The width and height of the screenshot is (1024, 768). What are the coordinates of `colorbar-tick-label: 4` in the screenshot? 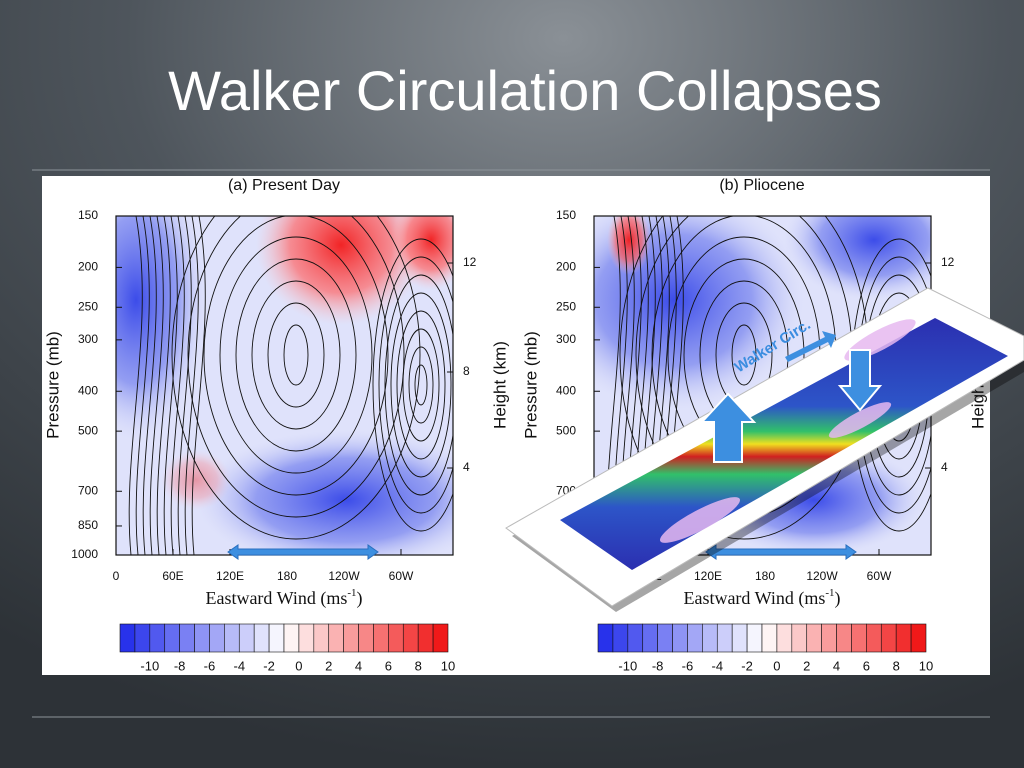 It's located at (836, 665).